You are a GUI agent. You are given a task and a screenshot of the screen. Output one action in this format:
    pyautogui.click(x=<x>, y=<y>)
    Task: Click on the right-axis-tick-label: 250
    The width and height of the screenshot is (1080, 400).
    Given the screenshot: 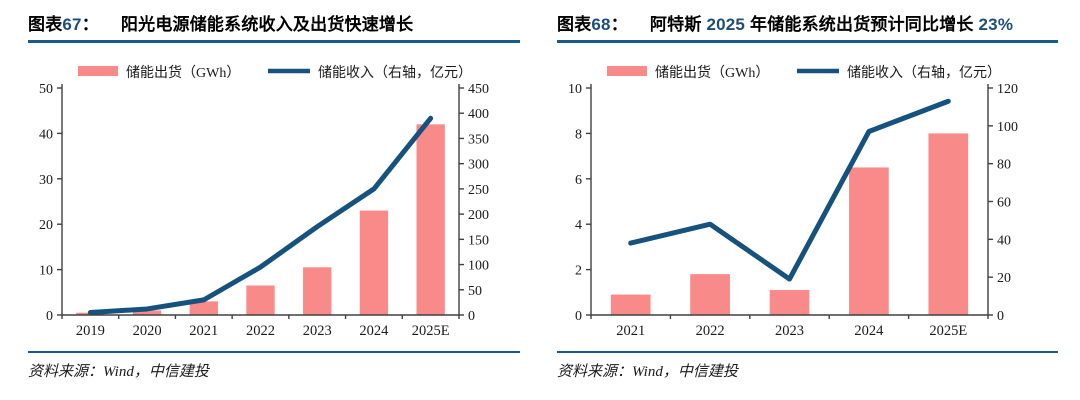 What is the action you would take?
    pyautogui.click(x=478, y=190)
    